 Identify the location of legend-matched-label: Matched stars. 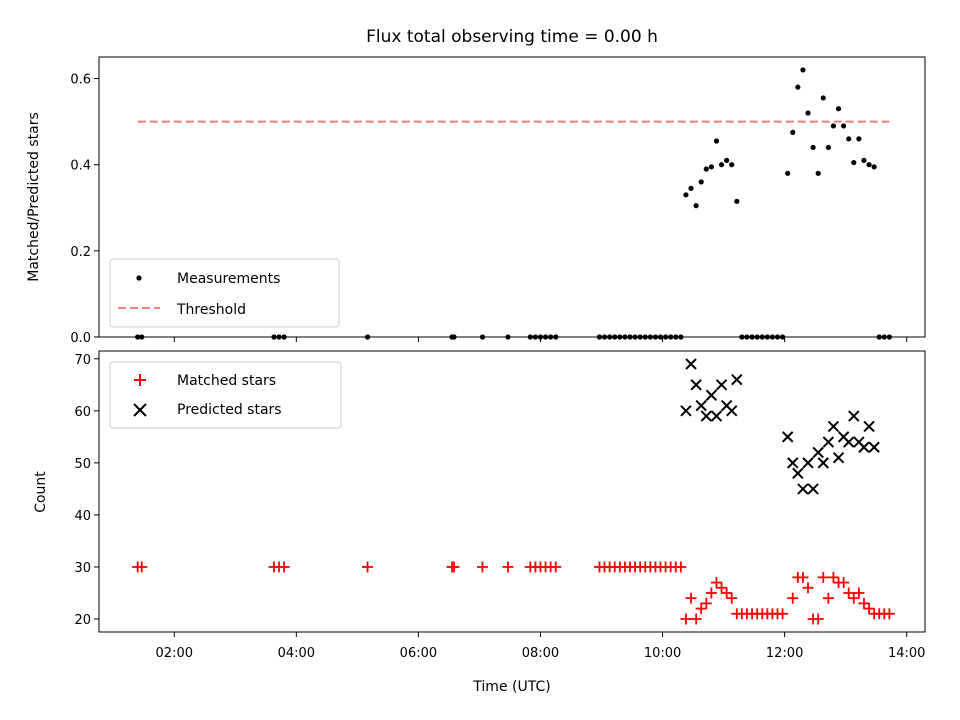
(226, 381).